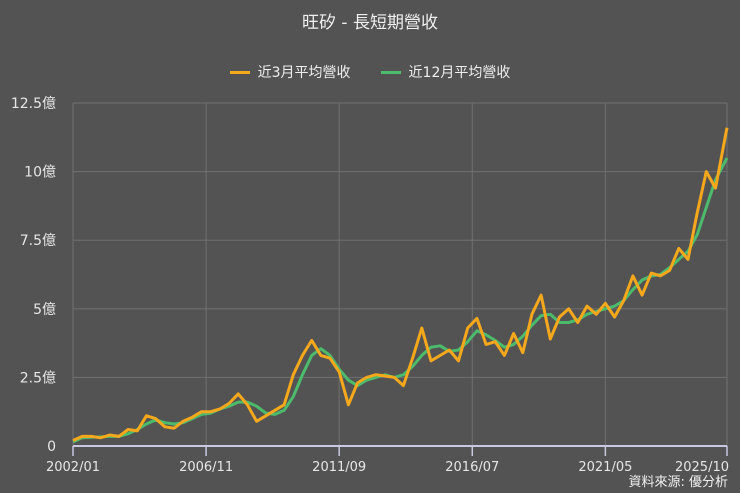 Image resolution: width=740 pixels, height=493 pixels. Describe the element at coordinates (33, 275) in the screenshot. I see `y-axis-ticks: 0 2.5億 5億 7.5億 10億 12.5億` at that location.